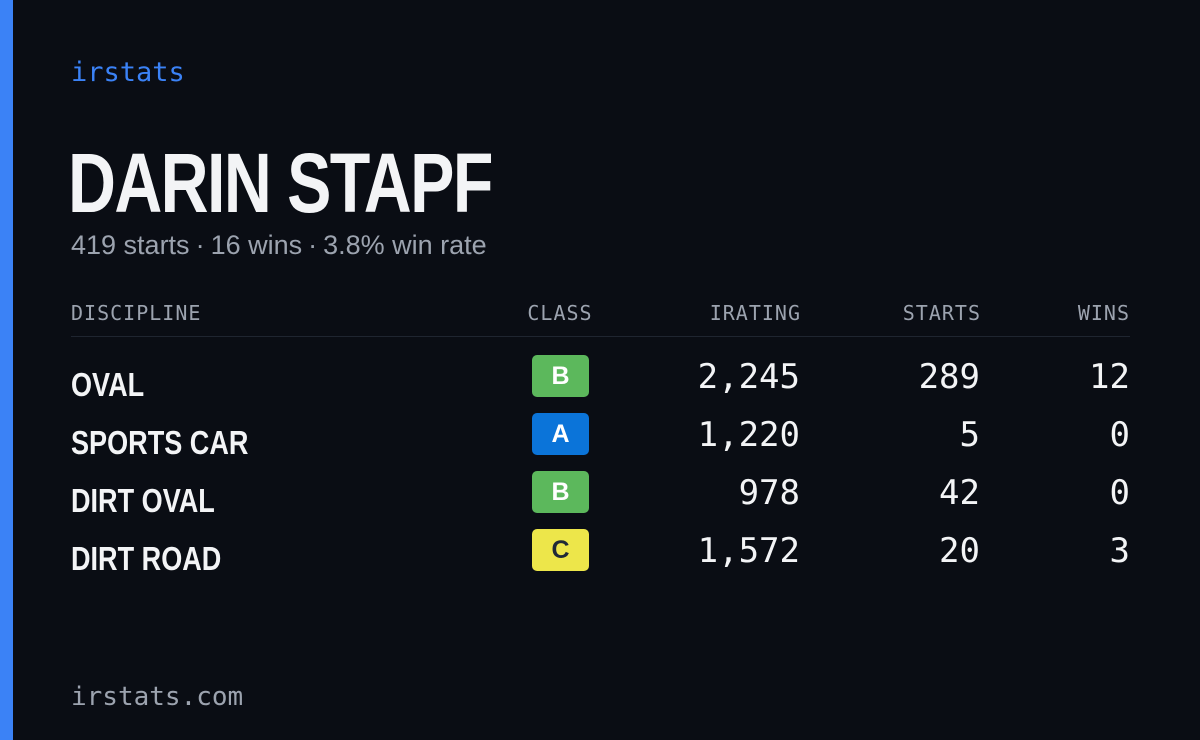 This screenshot has height=740, width=1200. Describe the element at coordinates (600, 498) in the screenshot. I see `table-row: DIRT OVAL B 978 42 0` at that location.